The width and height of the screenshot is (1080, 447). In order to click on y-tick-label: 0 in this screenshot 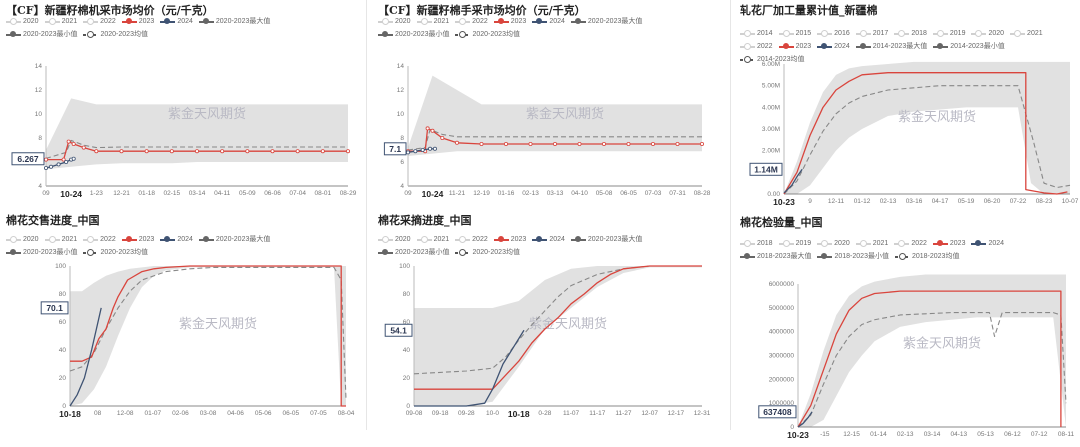, I will do `click(792, 427)`.